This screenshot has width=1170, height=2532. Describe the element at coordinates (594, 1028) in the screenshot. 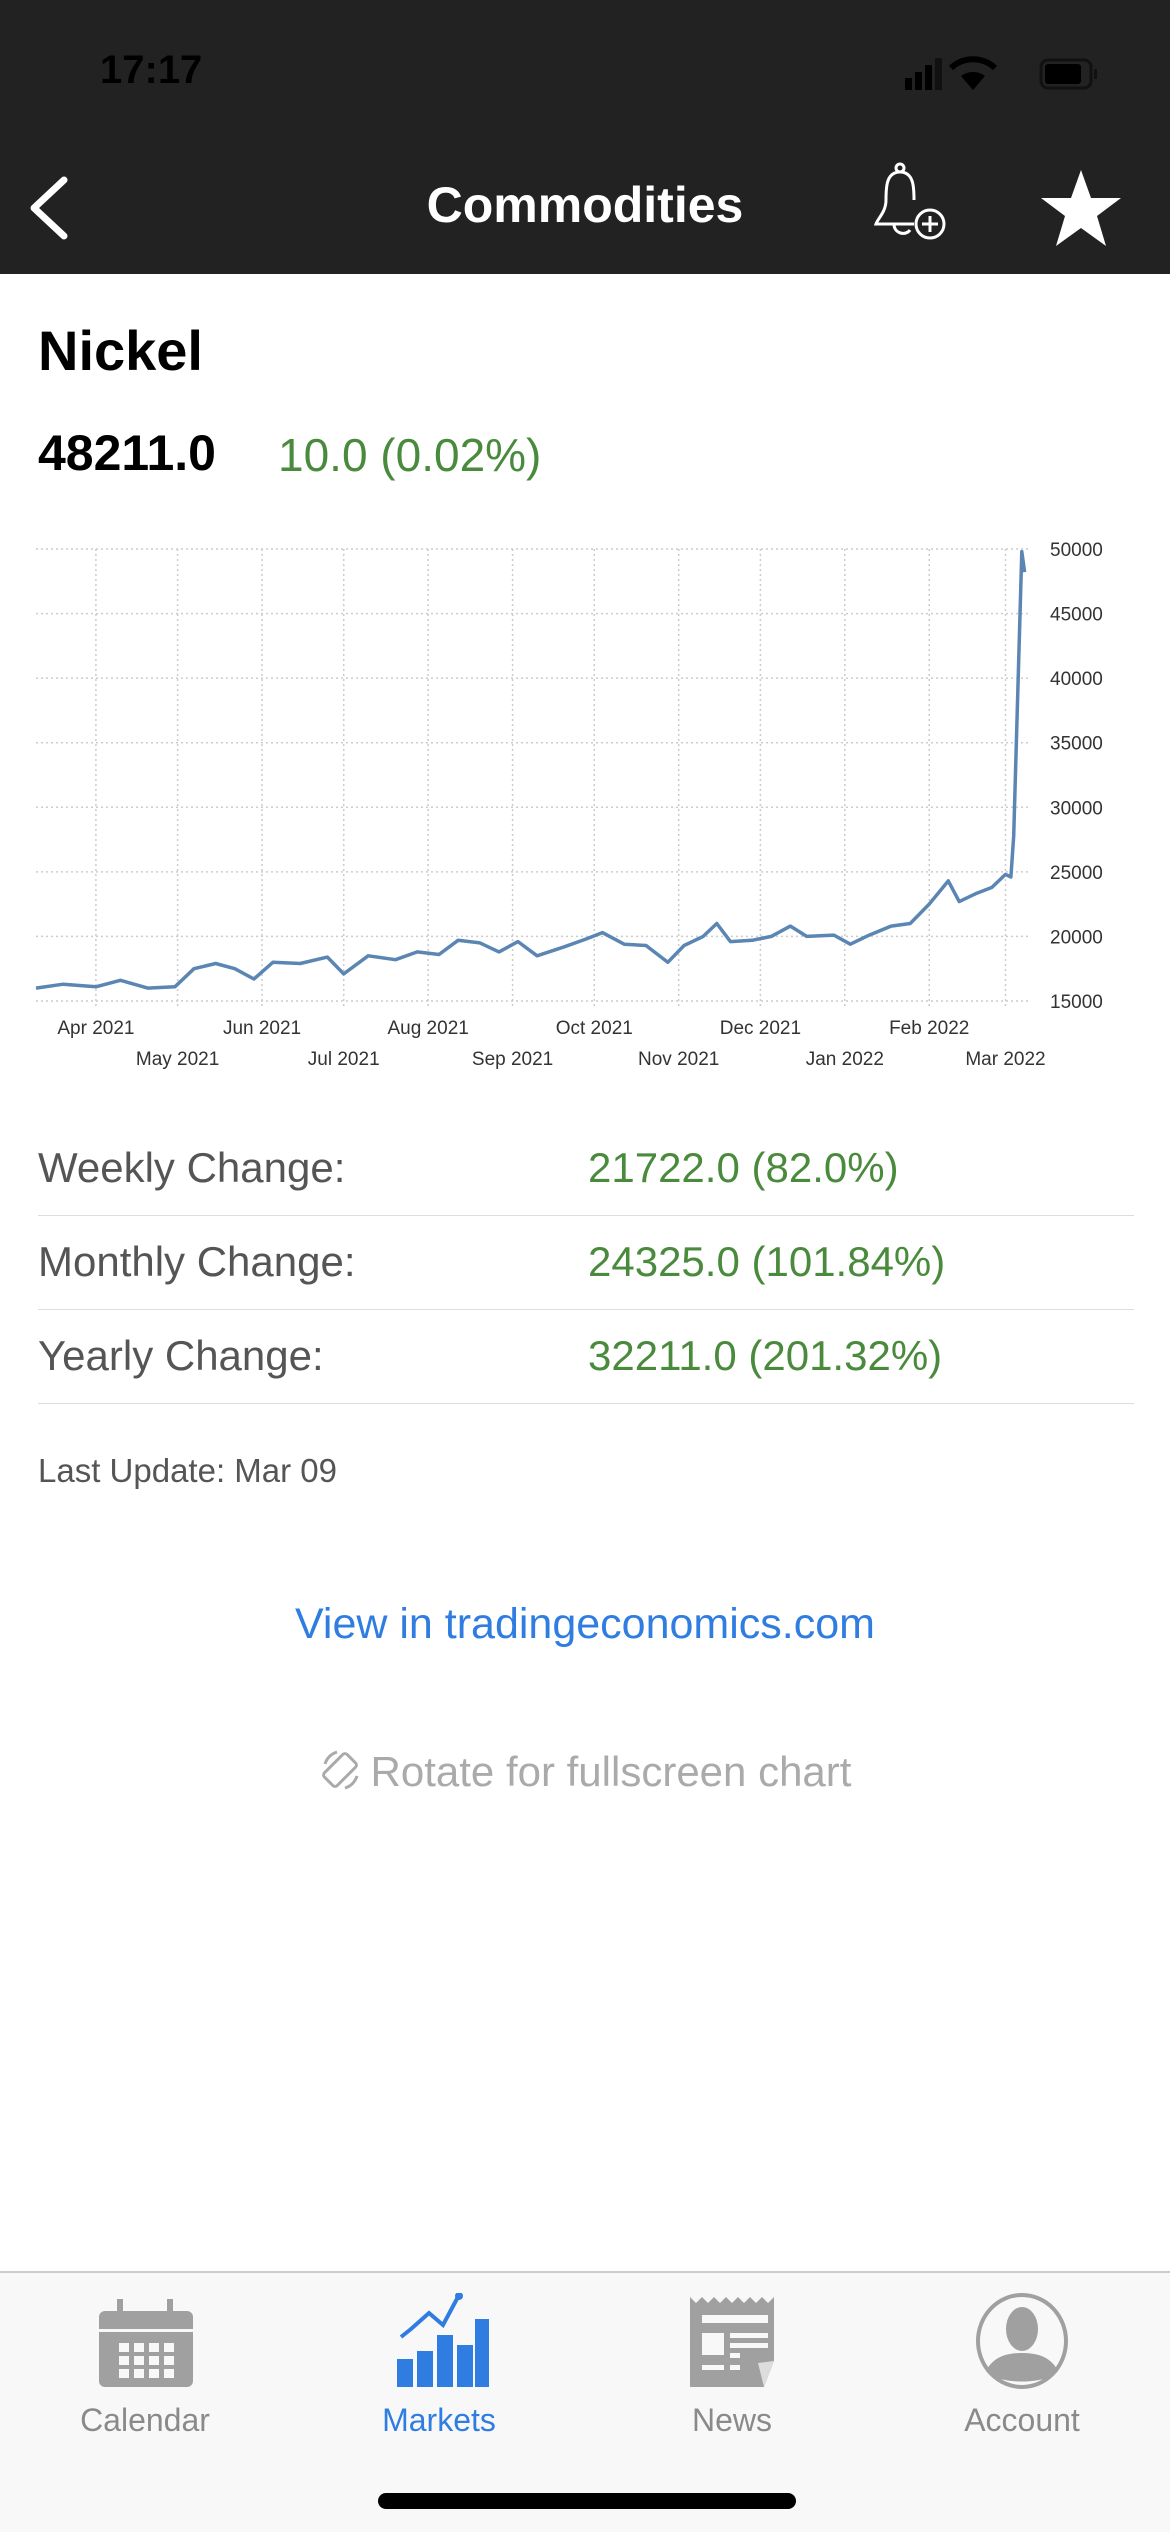

I see `x-tick-label: Oct 2021` at that location.